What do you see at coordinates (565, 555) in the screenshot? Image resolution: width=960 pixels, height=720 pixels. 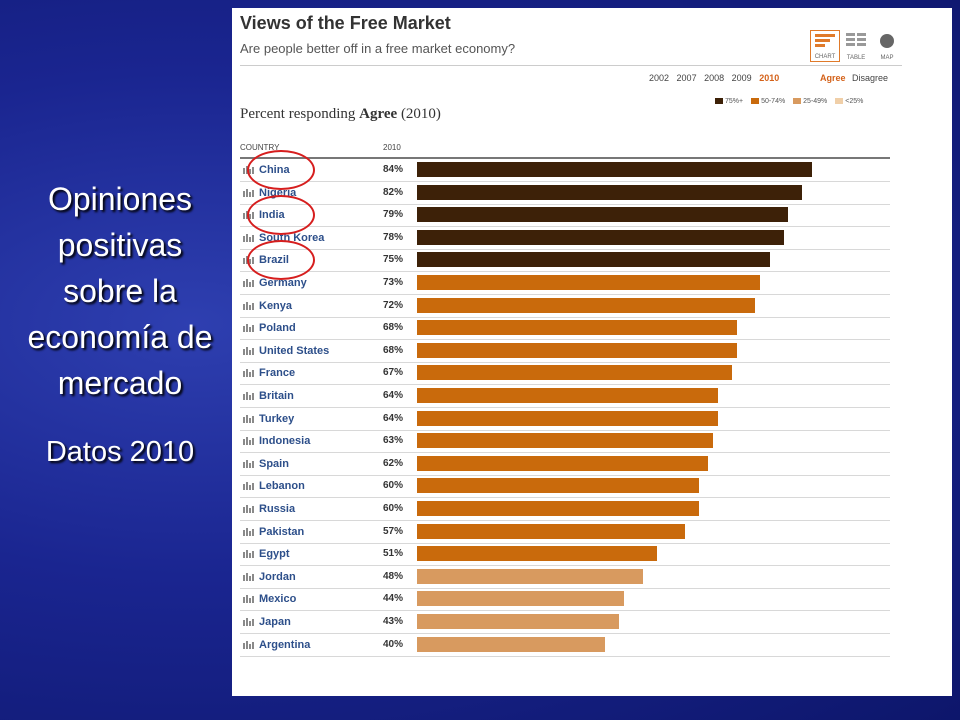 I see `table-row: Egypt 51%` at bounding box center [565, 555].